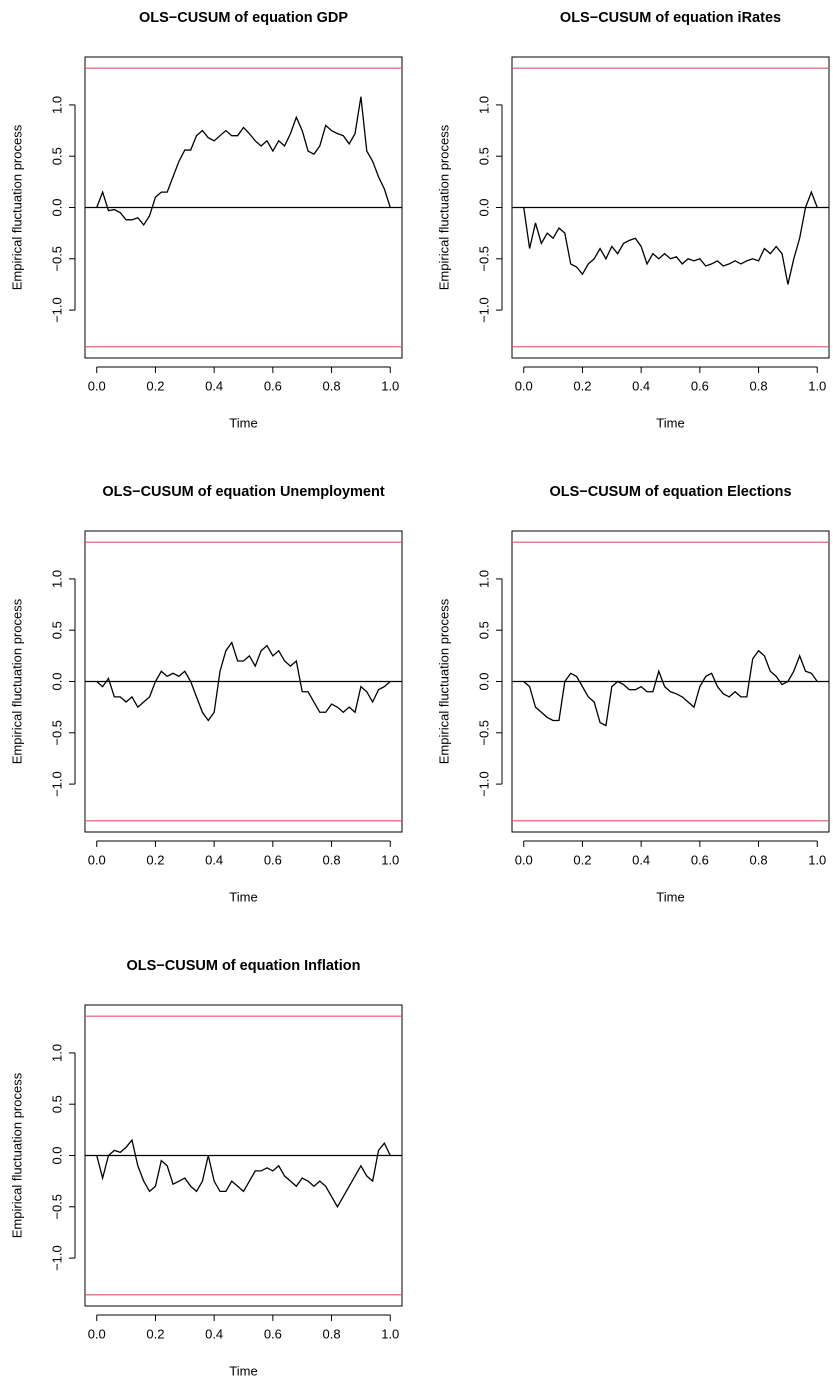 The image size is (833, 1380). I want to click on chart-title: OLS−CUSUM of equation Elections, so click(670, 492).